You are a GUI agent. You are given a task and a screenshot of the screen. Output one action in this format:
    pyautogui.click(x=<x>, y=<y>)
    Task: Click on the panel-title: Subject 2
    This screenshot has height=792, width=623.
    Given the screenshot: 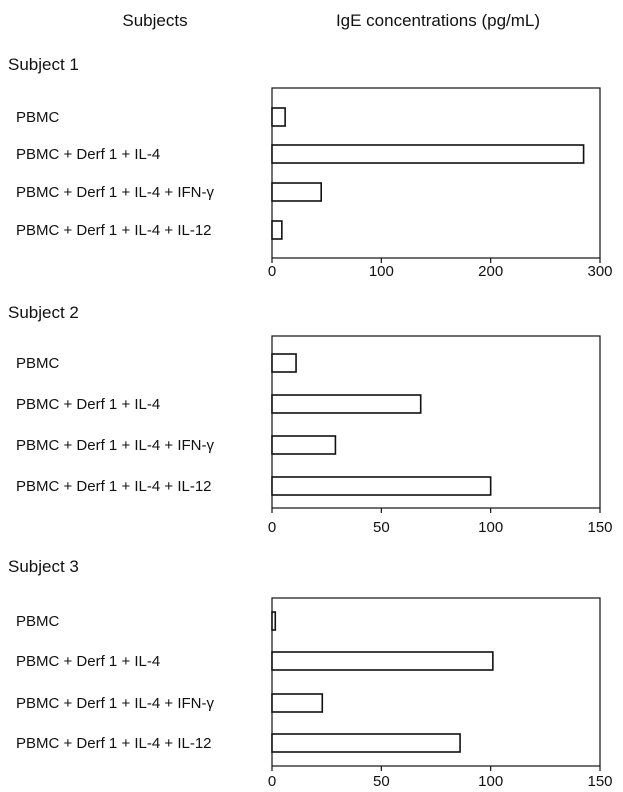 What is the action you would take?
    pyautogui.click(x=43, y=312)
    